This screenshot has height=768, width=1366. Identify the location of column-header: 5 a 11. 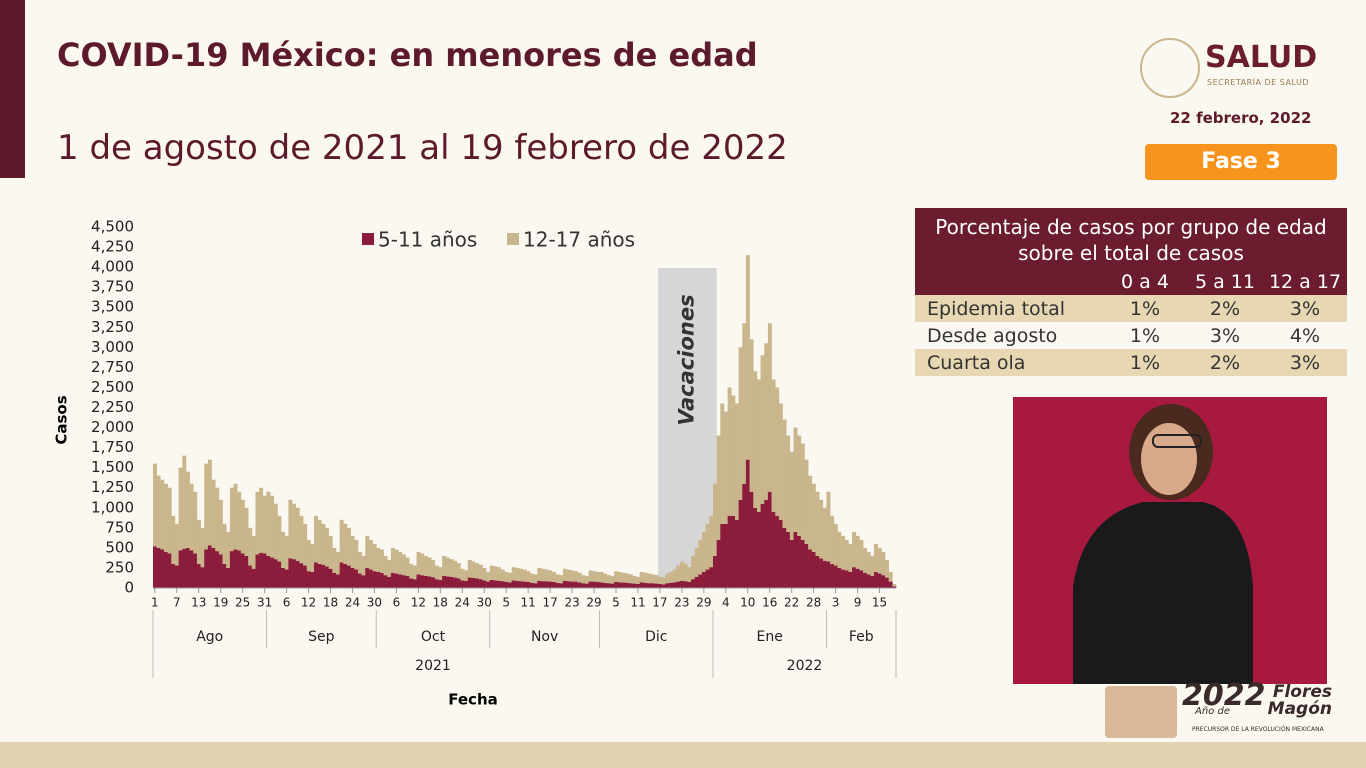
(1225, 281).